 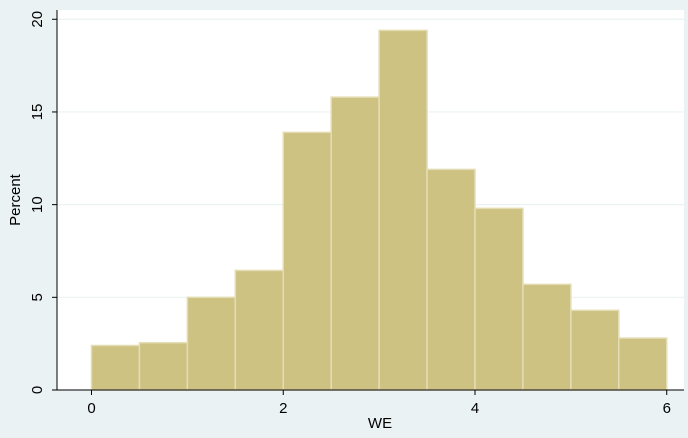 What do you see at coordinates (91, 408) in the screenshot?
I see `x-tick-label: 0` at bounding box center [91, 408].